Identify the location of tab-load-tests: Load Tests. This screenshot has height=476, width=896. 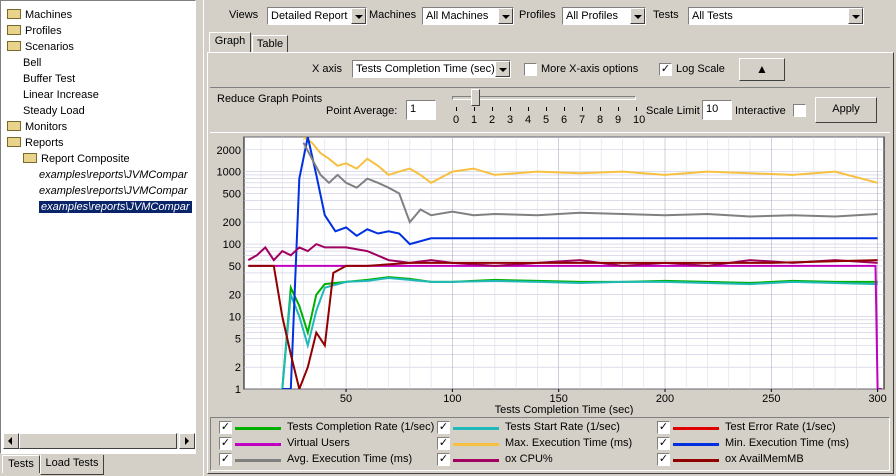
(72, 465).